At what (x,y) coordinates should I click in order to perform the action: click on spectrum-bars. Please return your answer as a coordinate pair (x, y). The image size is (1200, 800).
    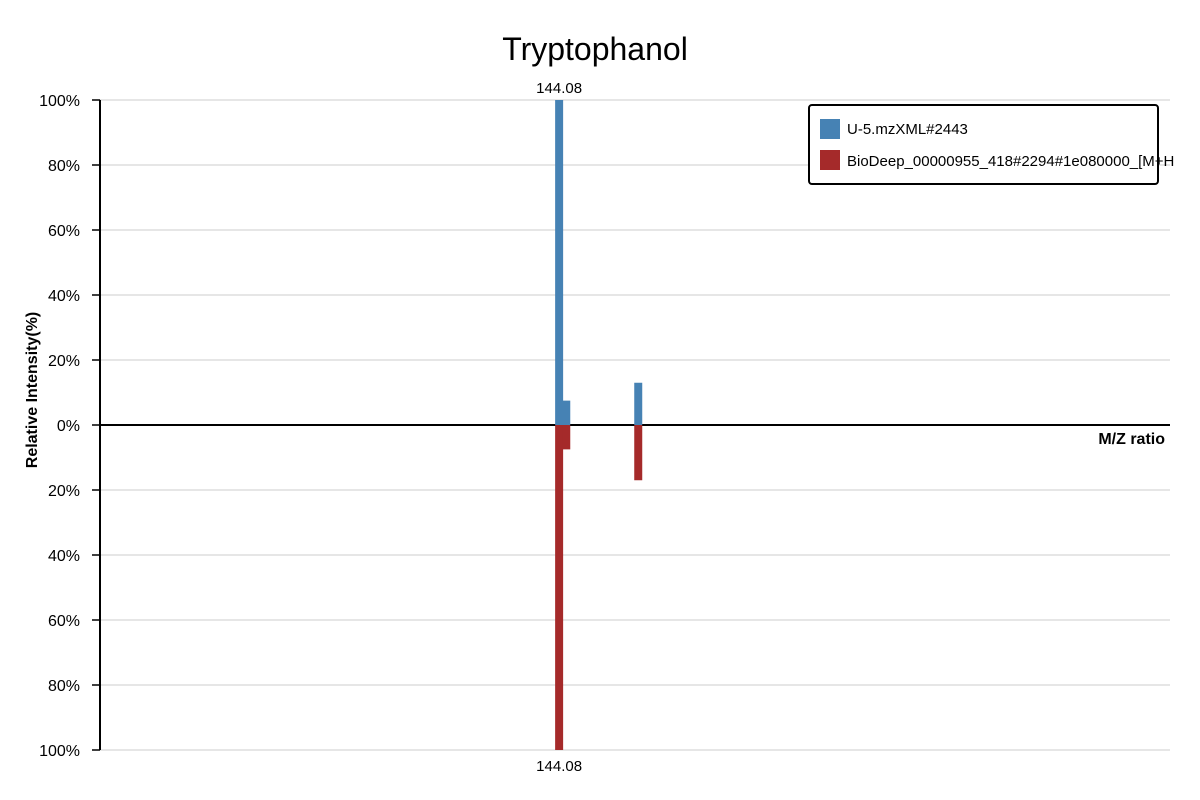
    Looking at the image, I should click on (599, 425).